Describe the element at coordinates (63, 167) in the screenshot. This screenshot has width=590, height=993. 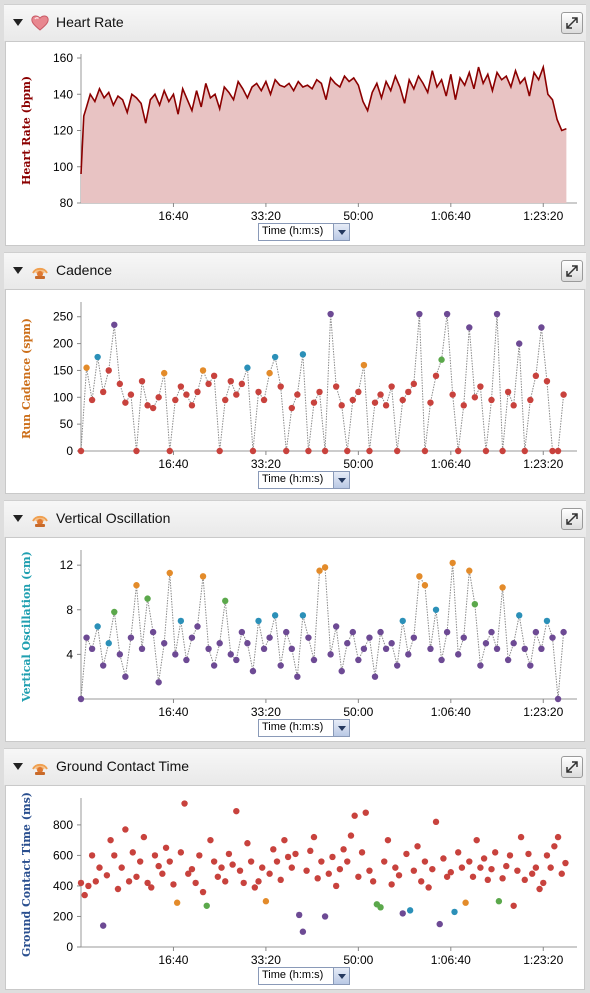
I see `y-tick-label: 100` at that location.